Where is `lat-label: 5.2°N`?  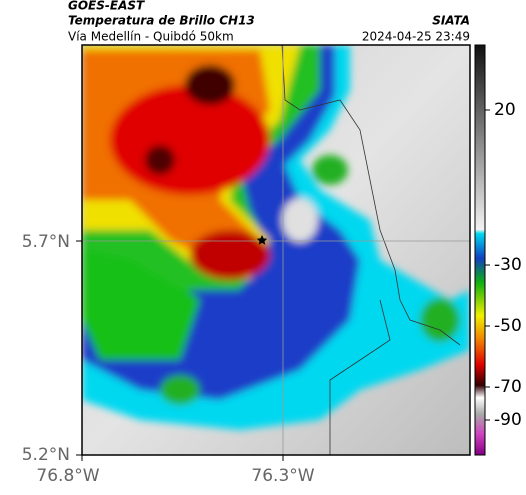
lat-label: 5.2°N is located at coordinates (46, 455).